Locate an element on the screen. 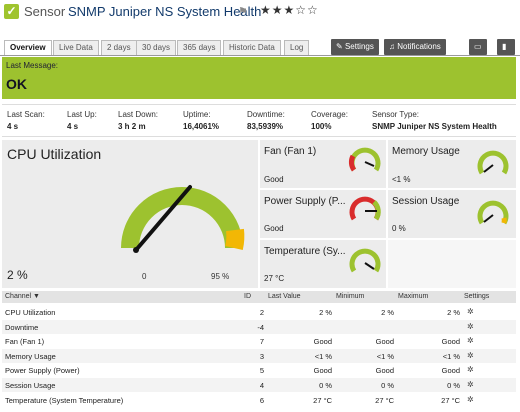 The height and width of the screenshot is (412, 520). gauge-title-memory: Memory Usage is located at coordinates (426, 151).